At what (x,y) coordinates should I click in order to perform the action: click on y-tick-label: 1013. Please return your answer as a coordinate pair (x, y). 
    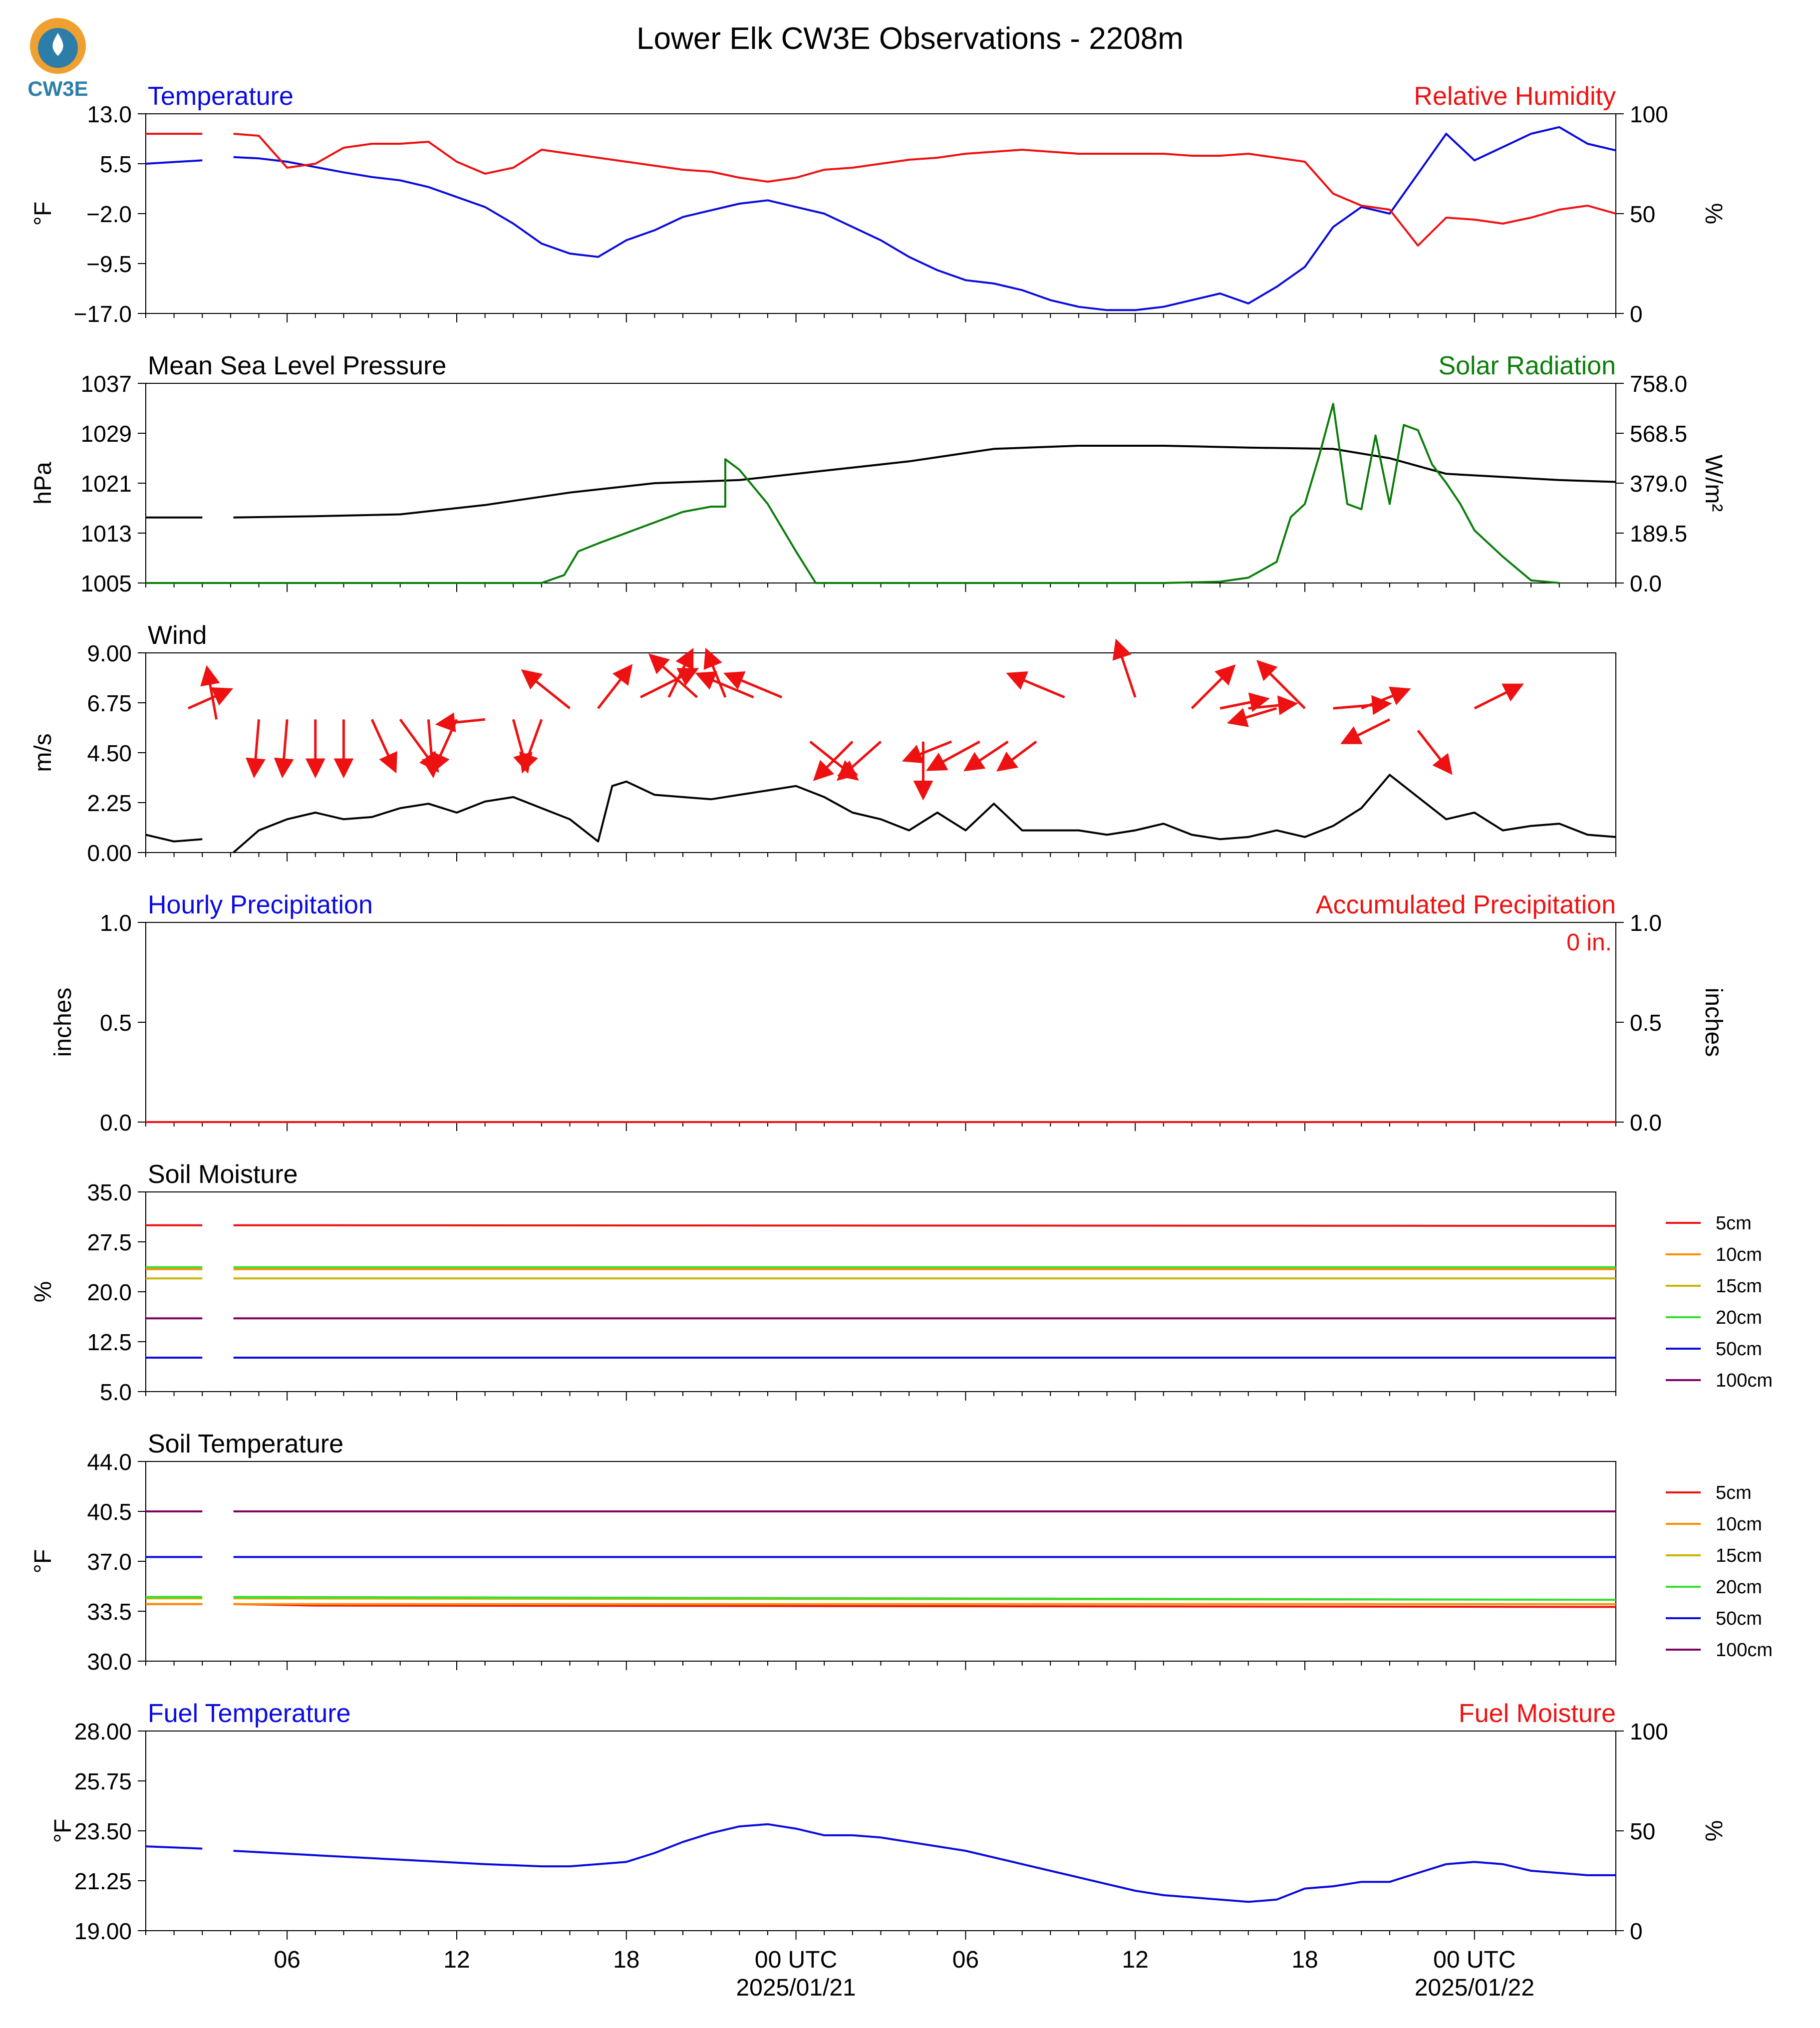
    Looking at the image, I should click on (106, 534).